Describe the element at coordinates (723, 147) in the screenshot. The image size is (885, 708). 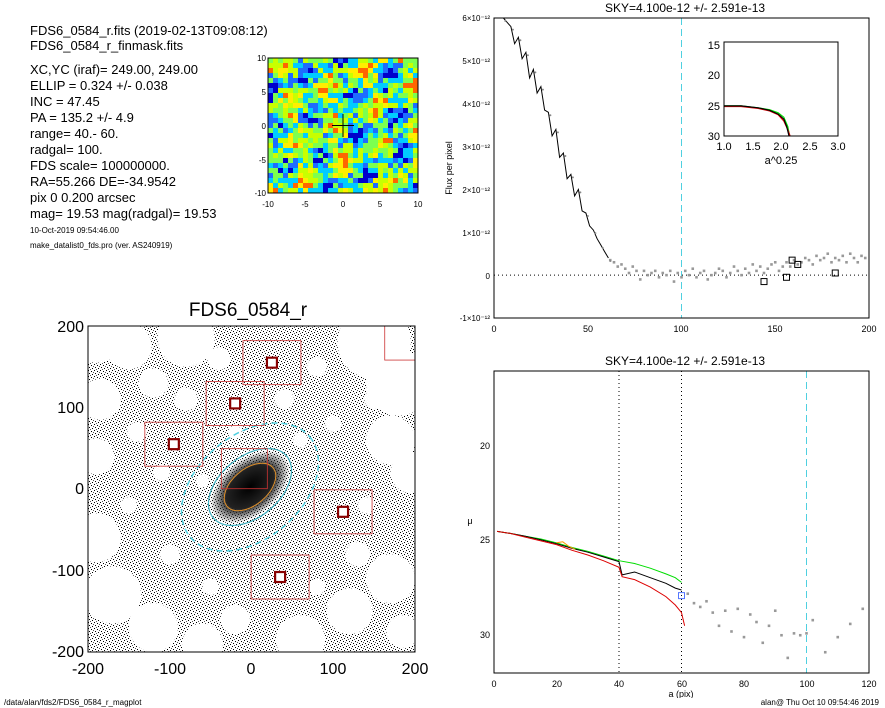
I see `inset-xtick: 1.0` at that location.